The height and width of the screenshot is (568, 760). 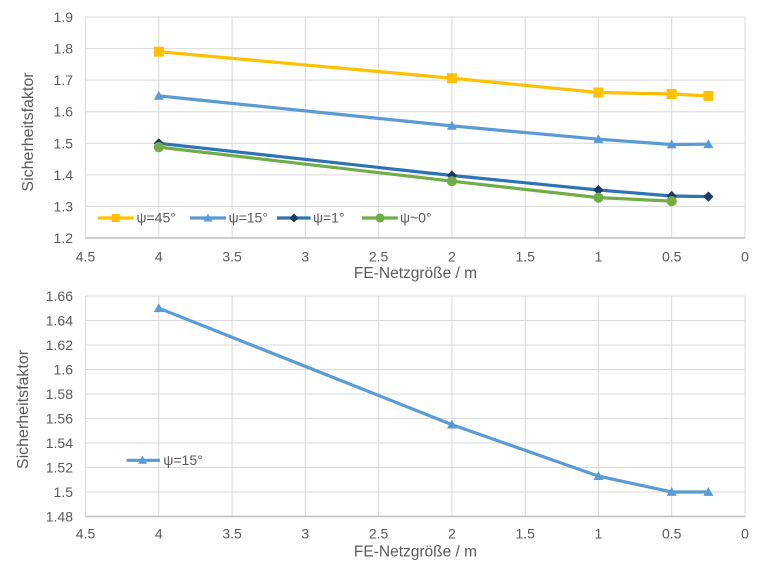 What do you see at coordinates (59, 321) in the screenshot?
I see `svg-text: 1.64` at bounding box center [59, 321].